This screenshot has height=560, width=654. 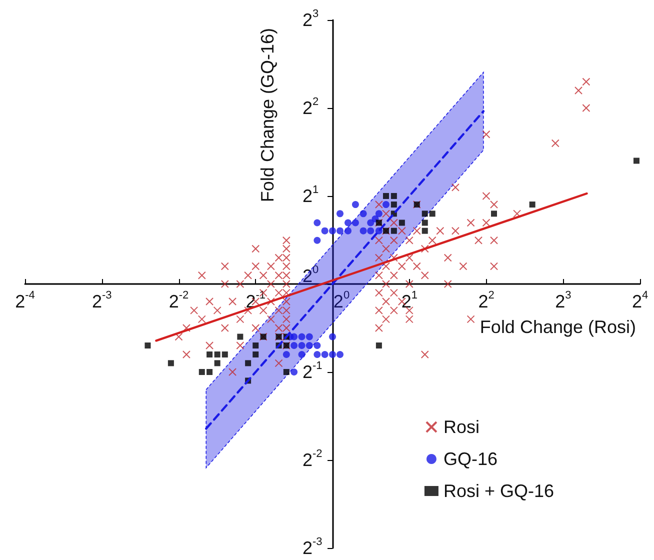 I want to click on legend-label: Rosi + GQ-16, so click(x=498, y=491).